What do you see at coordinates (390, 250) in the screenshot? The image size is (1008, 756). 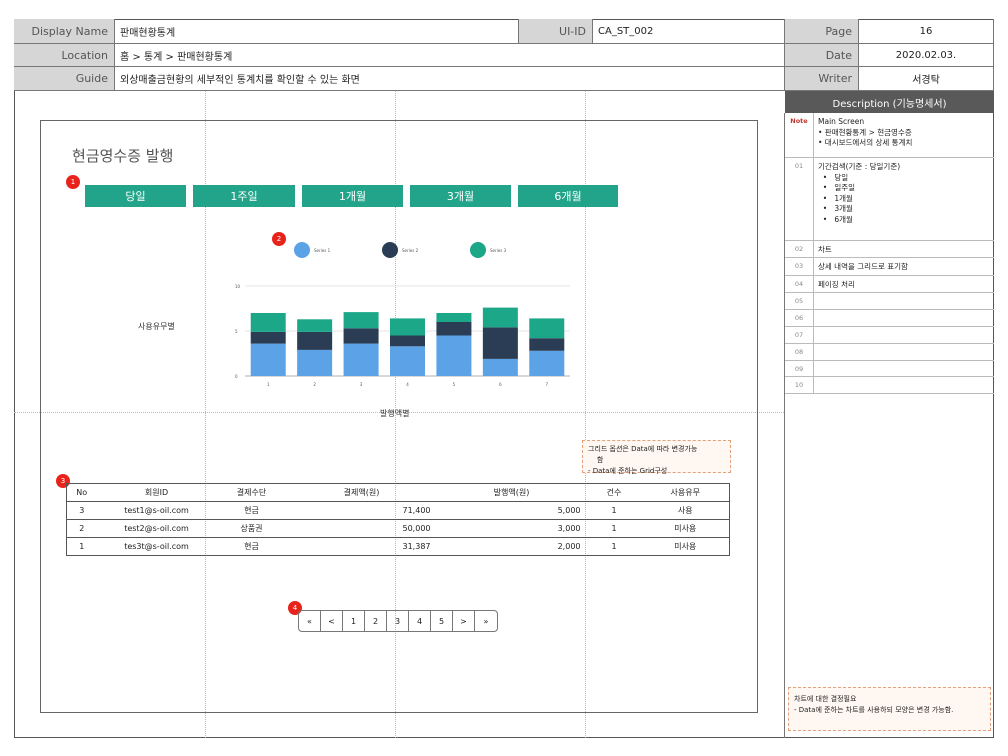 I see `legend-series2-swatch` at bounding box center [390, 250].